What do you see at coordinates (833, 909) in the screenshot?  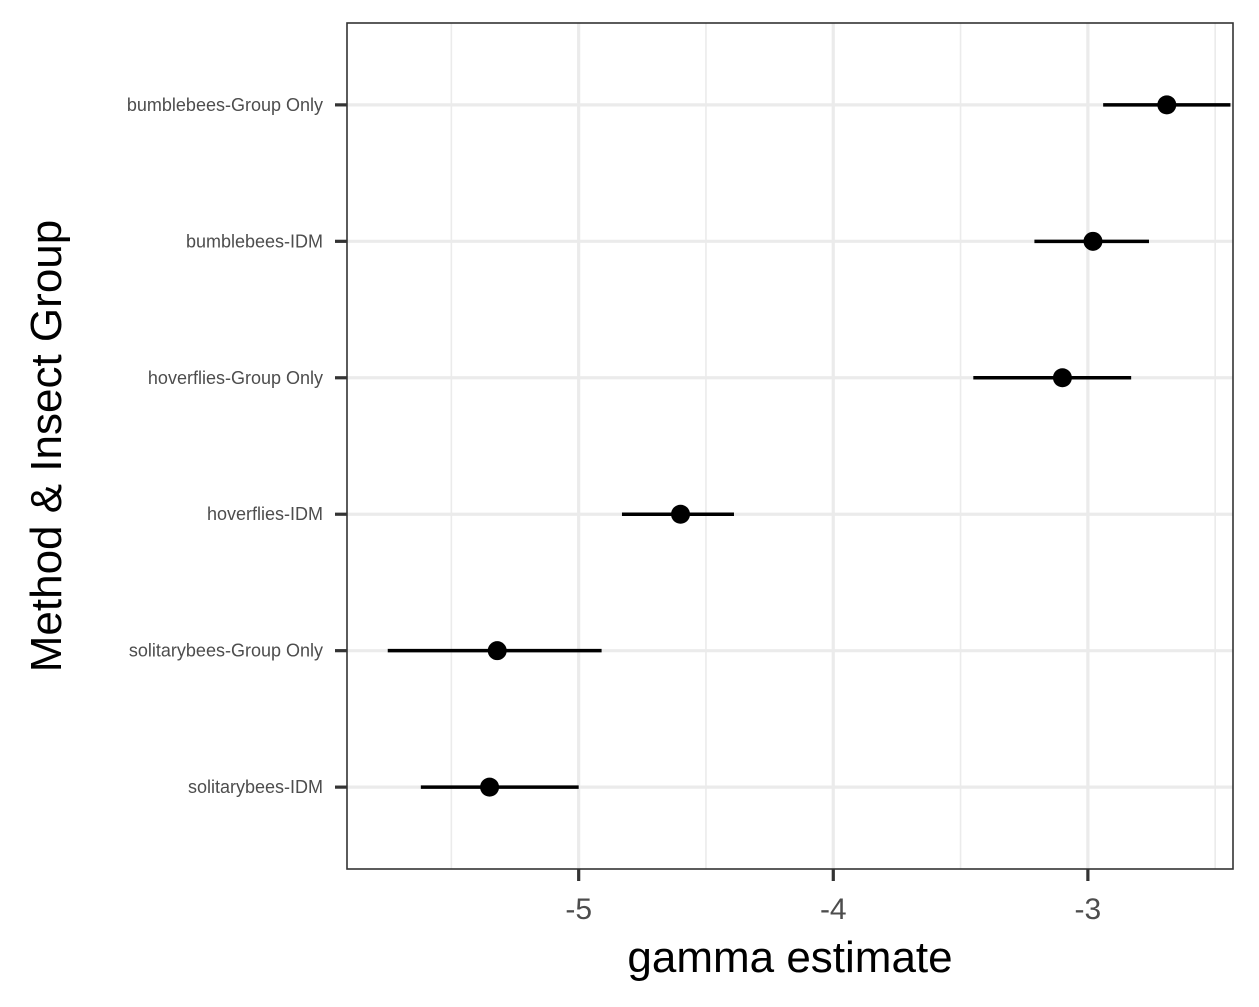 I see `x-tick-label: -4` at bounding box center [833, 909].